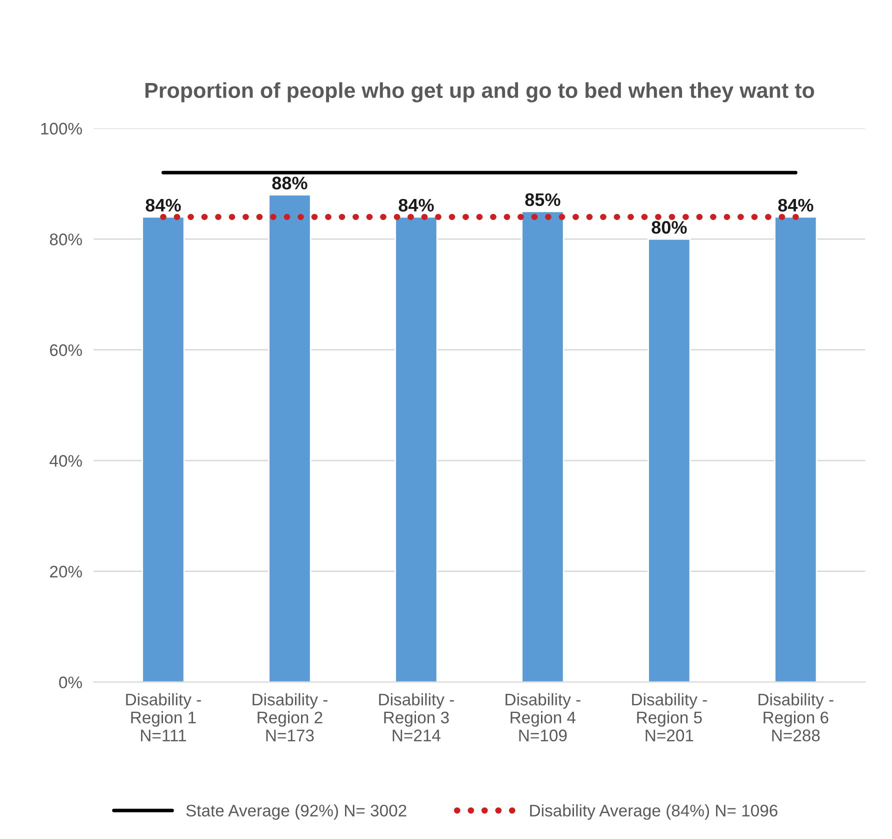  Describe the element at coordinates (669, 717) in the screenshot. I see `x-tick-label: Disability - Region 5 N=201` at that location.